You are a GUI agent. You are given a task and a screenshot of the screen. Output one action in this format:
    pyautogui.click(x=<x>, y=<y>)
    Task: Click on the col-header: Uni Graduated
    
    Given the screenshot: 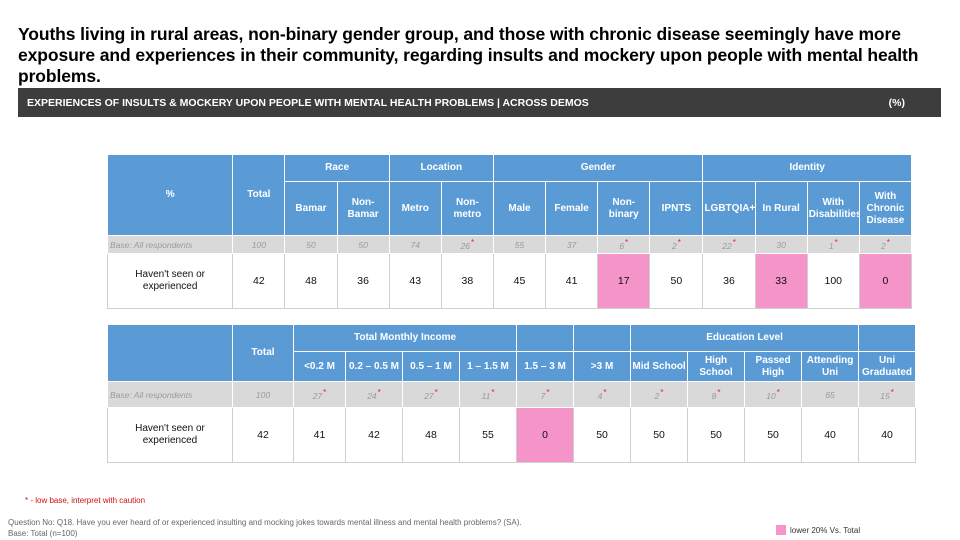 What is the action you would take?
    pyautogui.click(x=887, y=366)
    